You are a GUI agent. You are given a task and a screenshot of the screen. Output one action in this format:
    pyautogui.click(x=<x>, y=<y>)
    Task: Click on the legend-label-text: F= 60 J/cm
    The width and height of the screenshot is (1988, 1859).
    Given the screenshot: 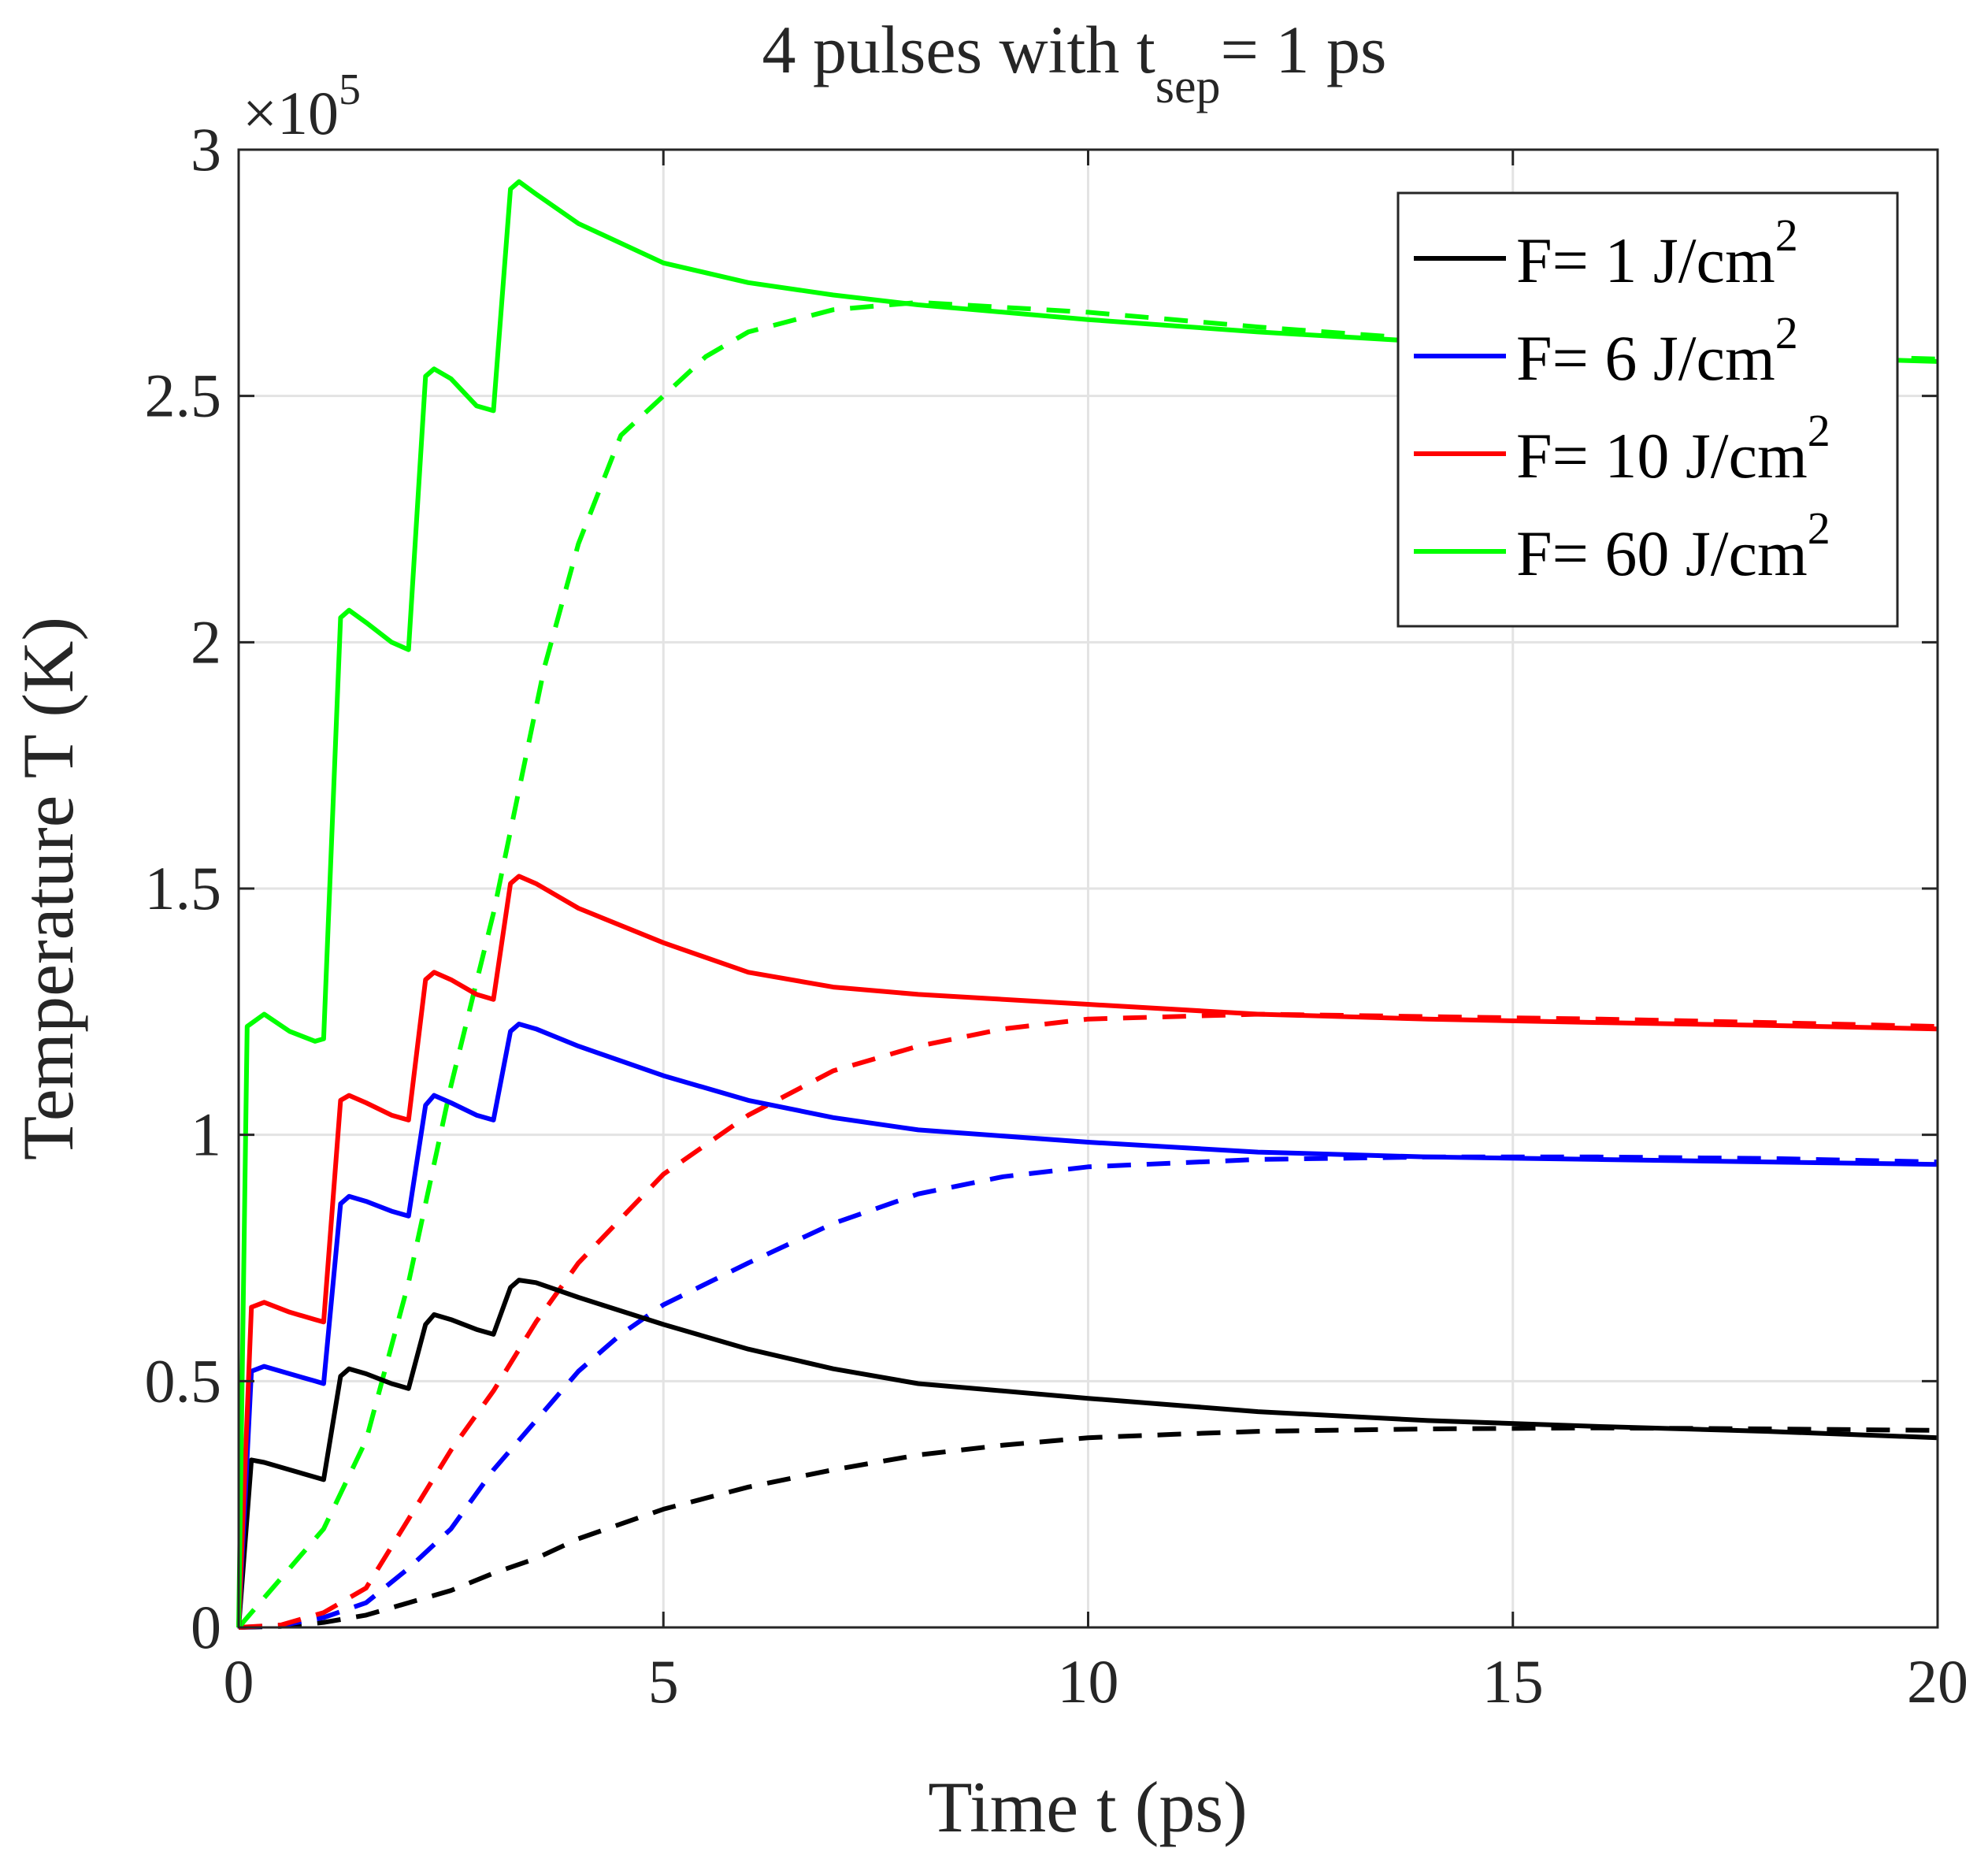 What is the action you would take?
    pyautogui.click(x=1662, y=553)
    